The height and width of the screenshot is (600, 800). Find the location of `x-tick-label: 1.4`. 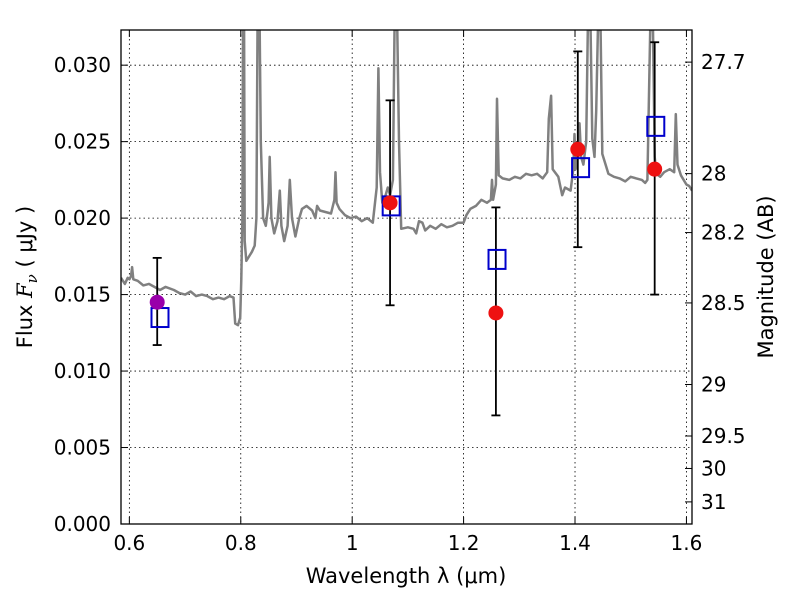

x-tick-label: 1.4 is located at coordinates (575, 543).